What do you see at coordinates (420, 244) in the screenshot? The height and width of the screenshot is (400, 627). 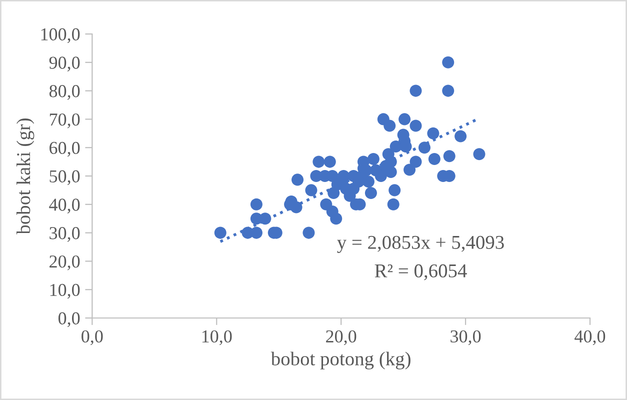 I see `annotation: y = 2,0853x + 5,4093` at bounding box center [420, 244].